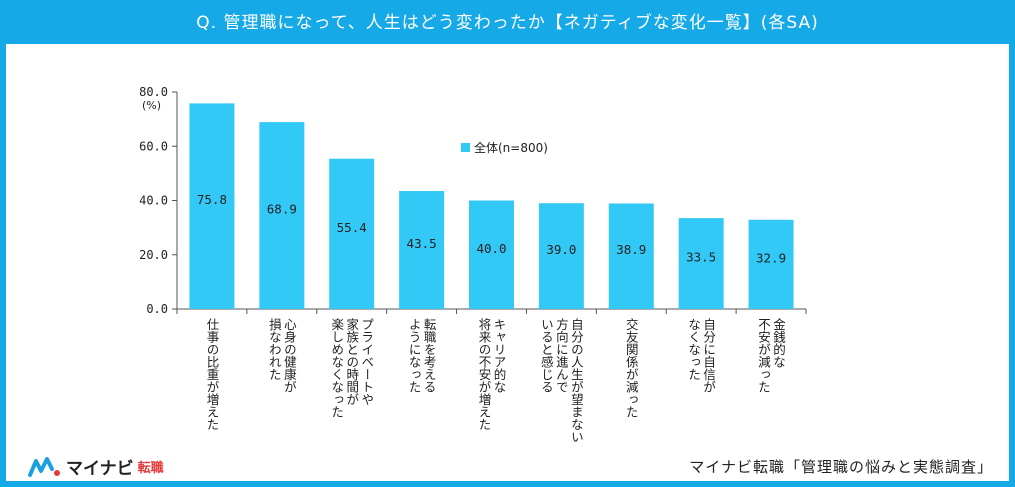 The image size is (1015, 487). What do you see at coordinates (465, 147) in the screenshot?
I see `legend-swatch` at bounding box center [465, 147].